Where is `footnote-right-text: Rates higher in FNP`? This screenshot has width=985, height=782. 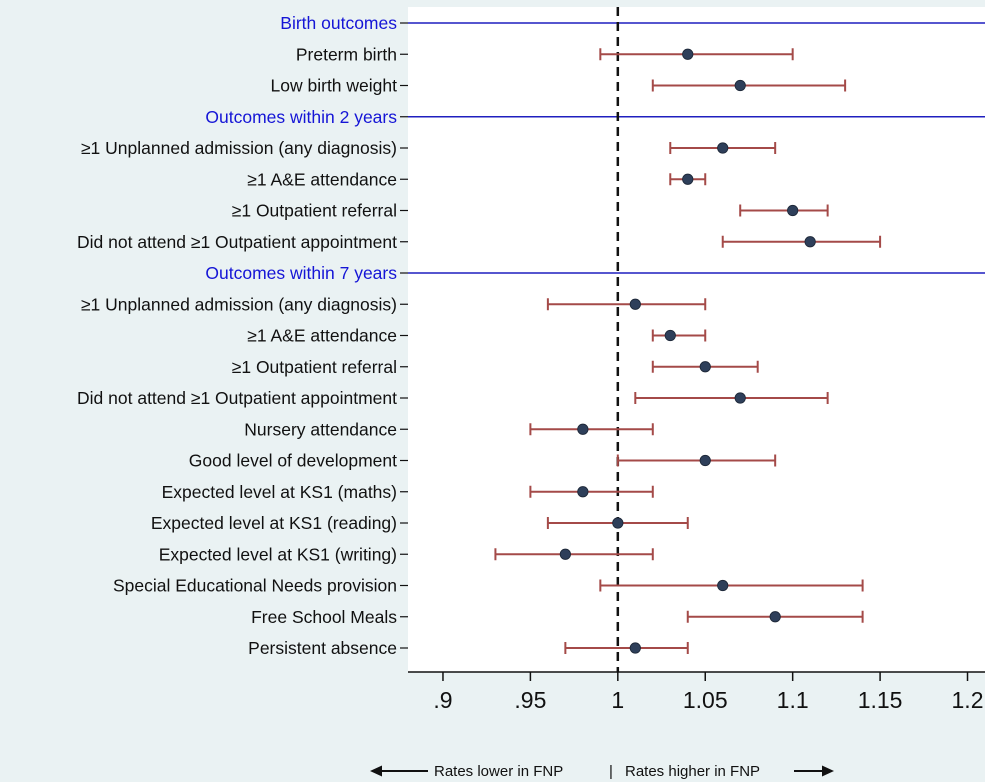 footnote-right-text: Rates higher in FNP is located at coordinates (692, 771).